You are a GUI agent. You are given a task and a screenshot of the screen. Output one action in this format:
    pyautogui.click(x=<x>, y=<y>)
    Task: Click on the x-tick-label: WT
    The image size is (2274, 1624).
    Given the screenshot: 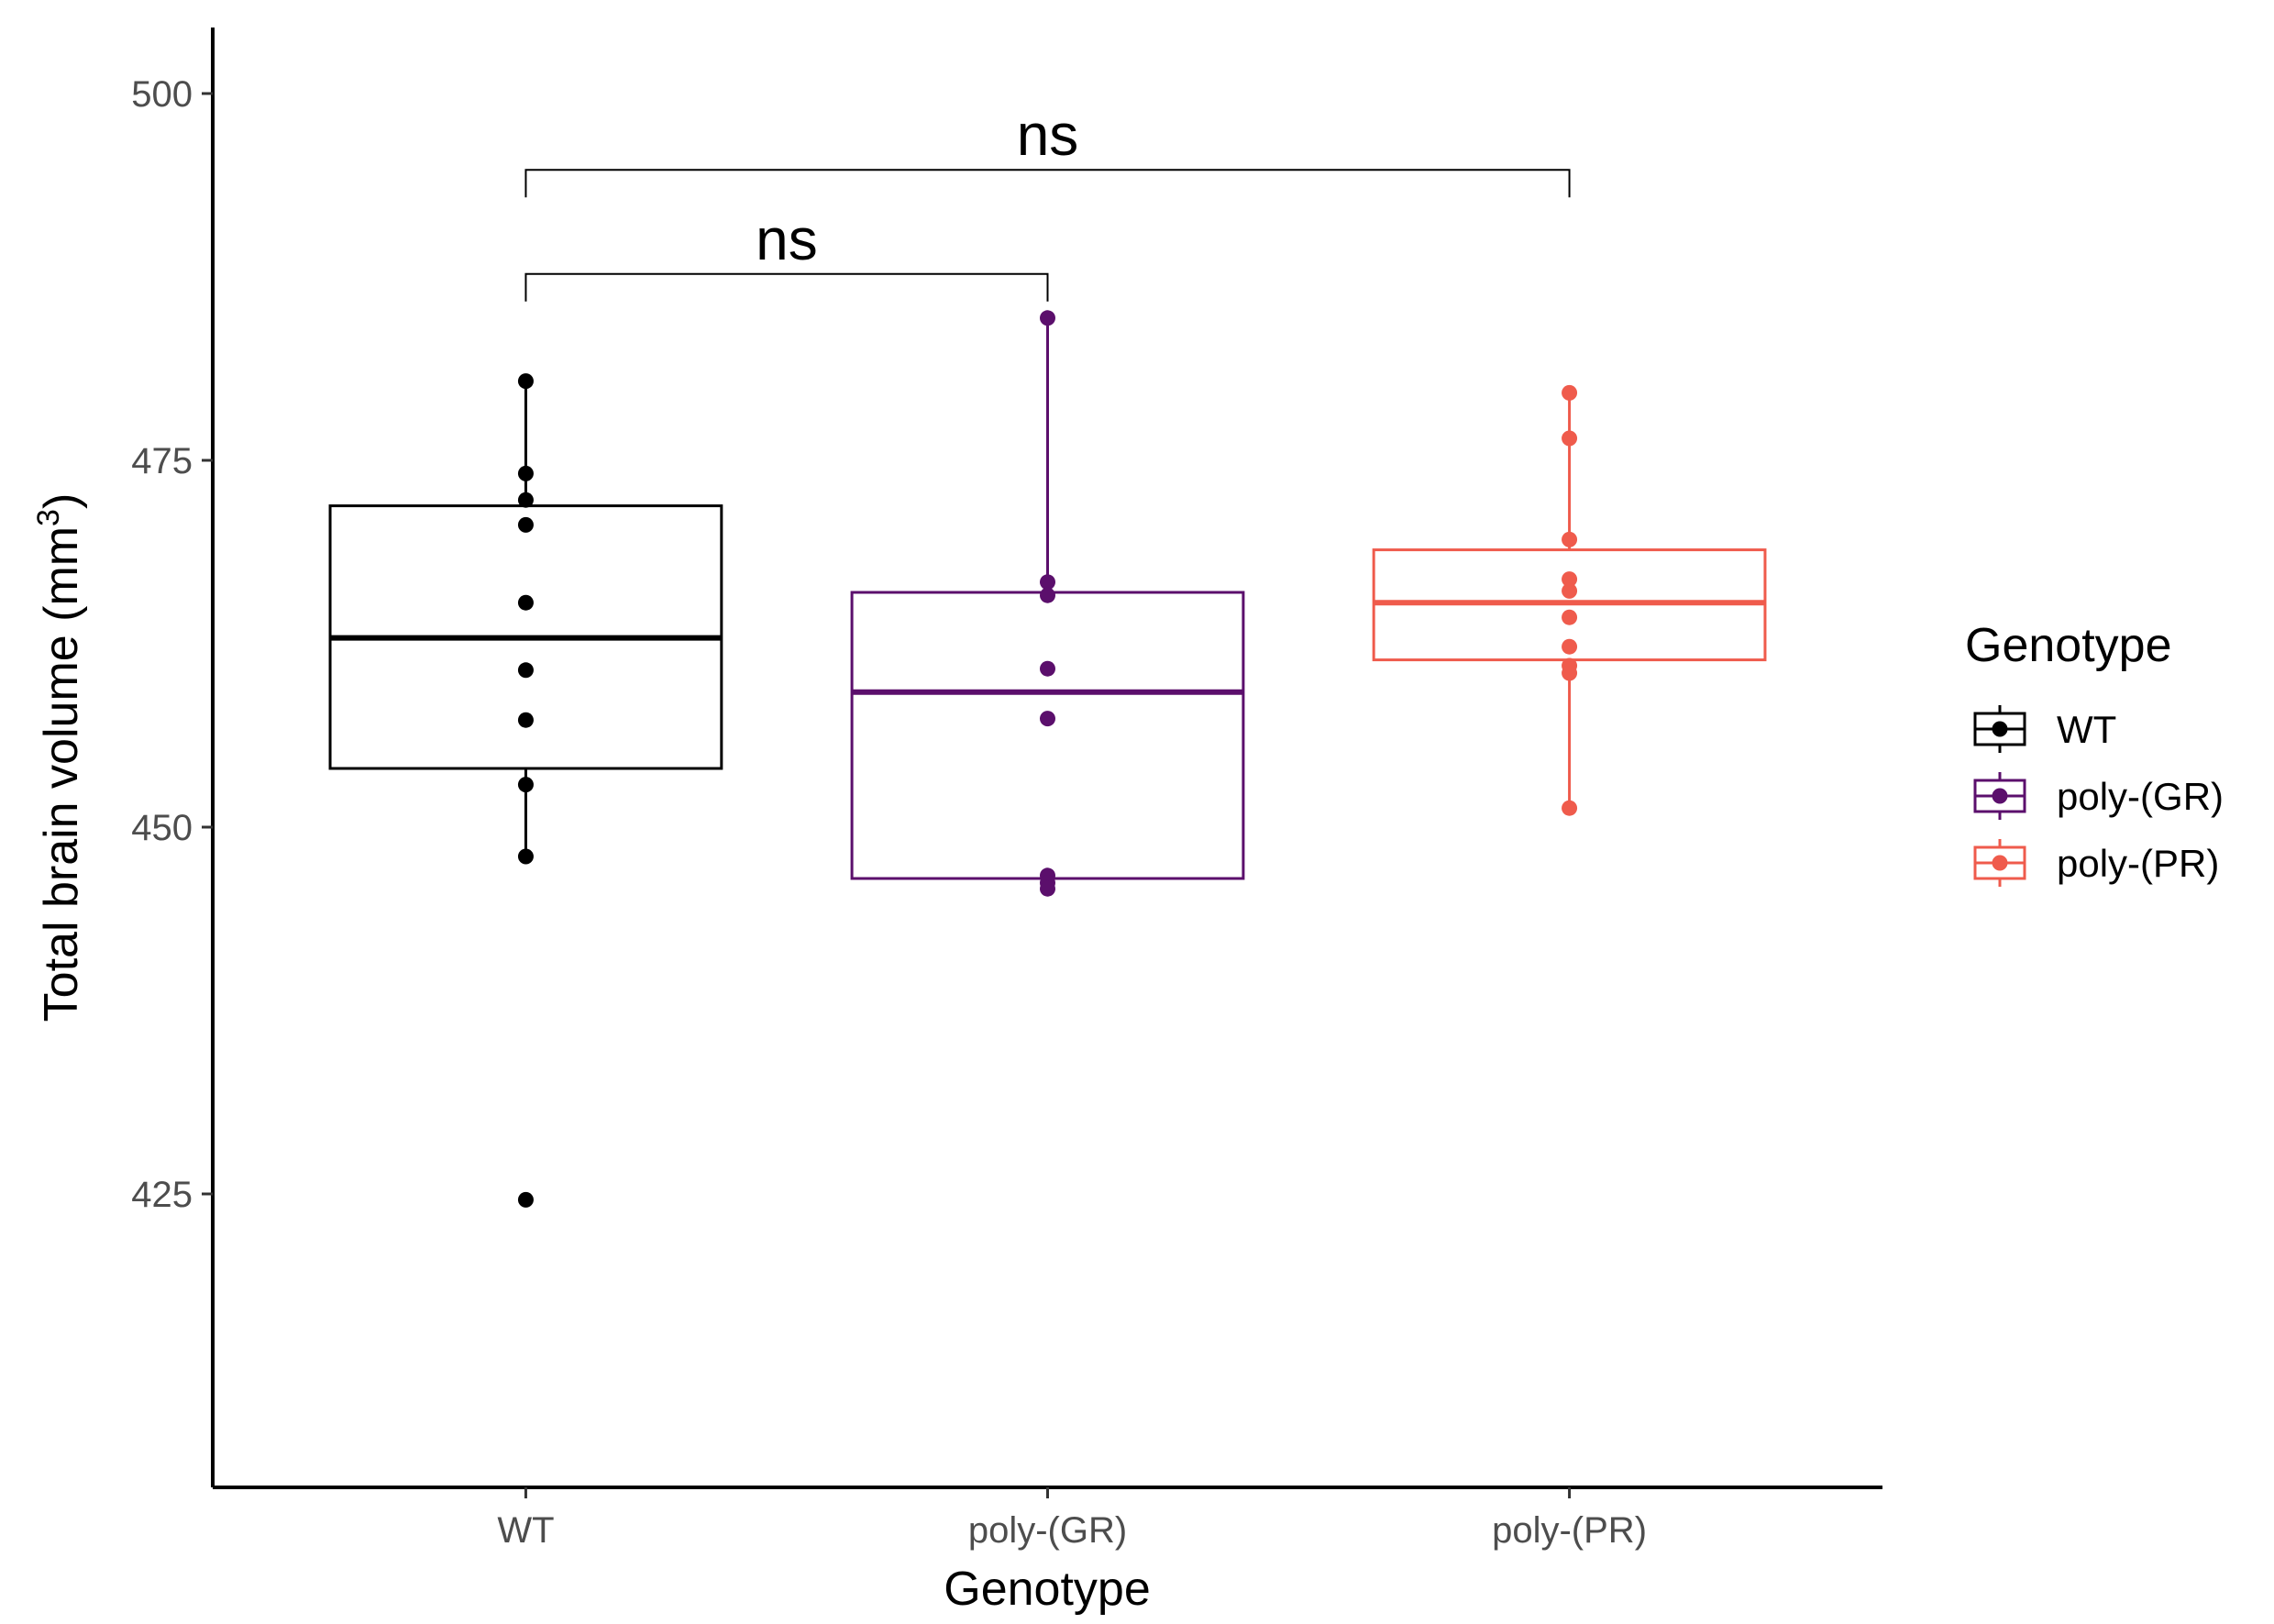 What is the action you would take?
    pyautogui.click(x=525, y=1530)
    